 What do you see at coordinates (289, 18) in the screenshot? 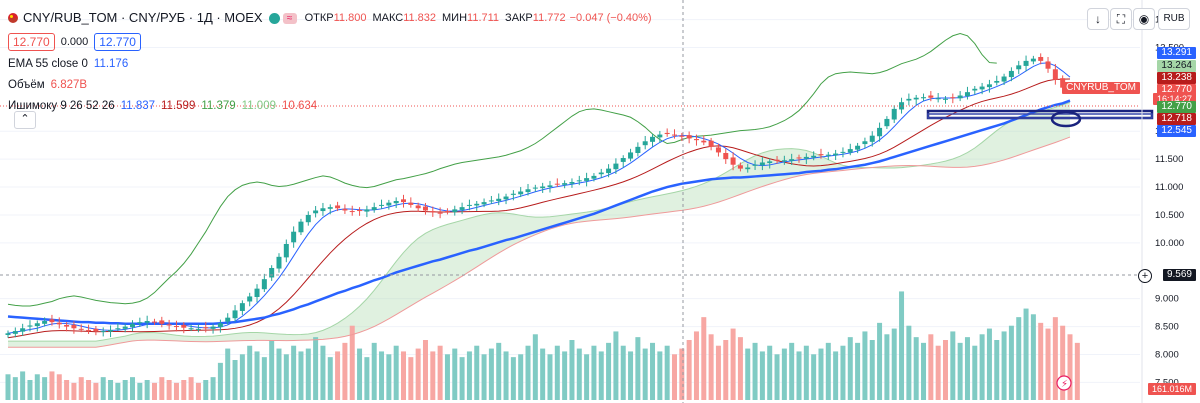
I see `compare-icon: ≈` at bounding box center [289, 18].